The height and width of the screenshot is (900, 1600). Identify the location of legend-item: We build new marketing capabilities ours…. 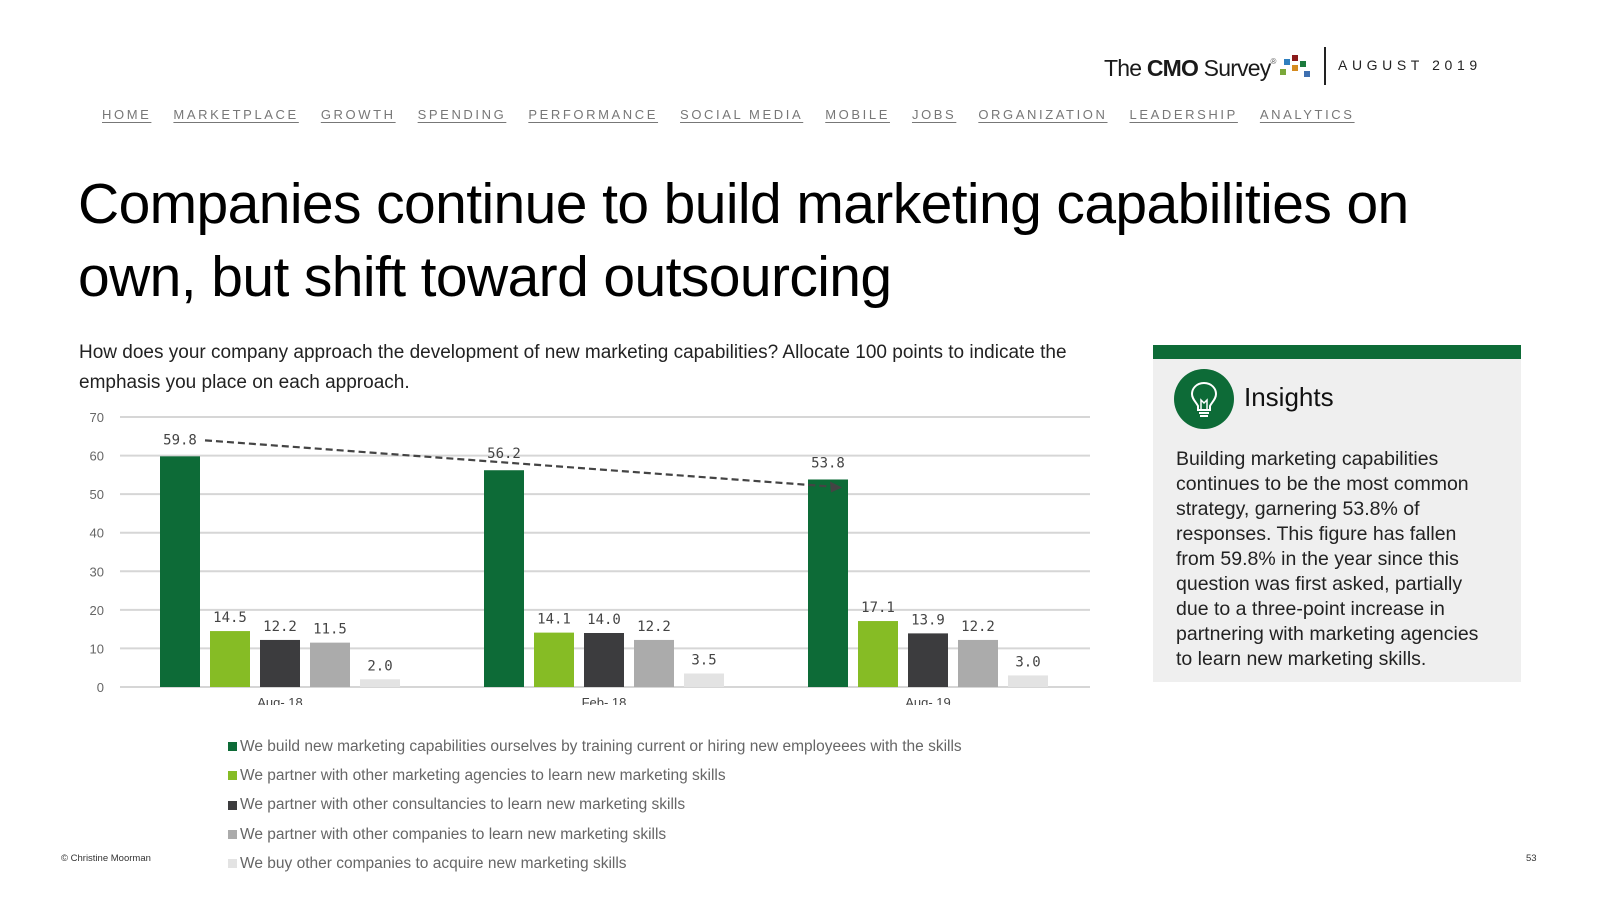
(595, 746).